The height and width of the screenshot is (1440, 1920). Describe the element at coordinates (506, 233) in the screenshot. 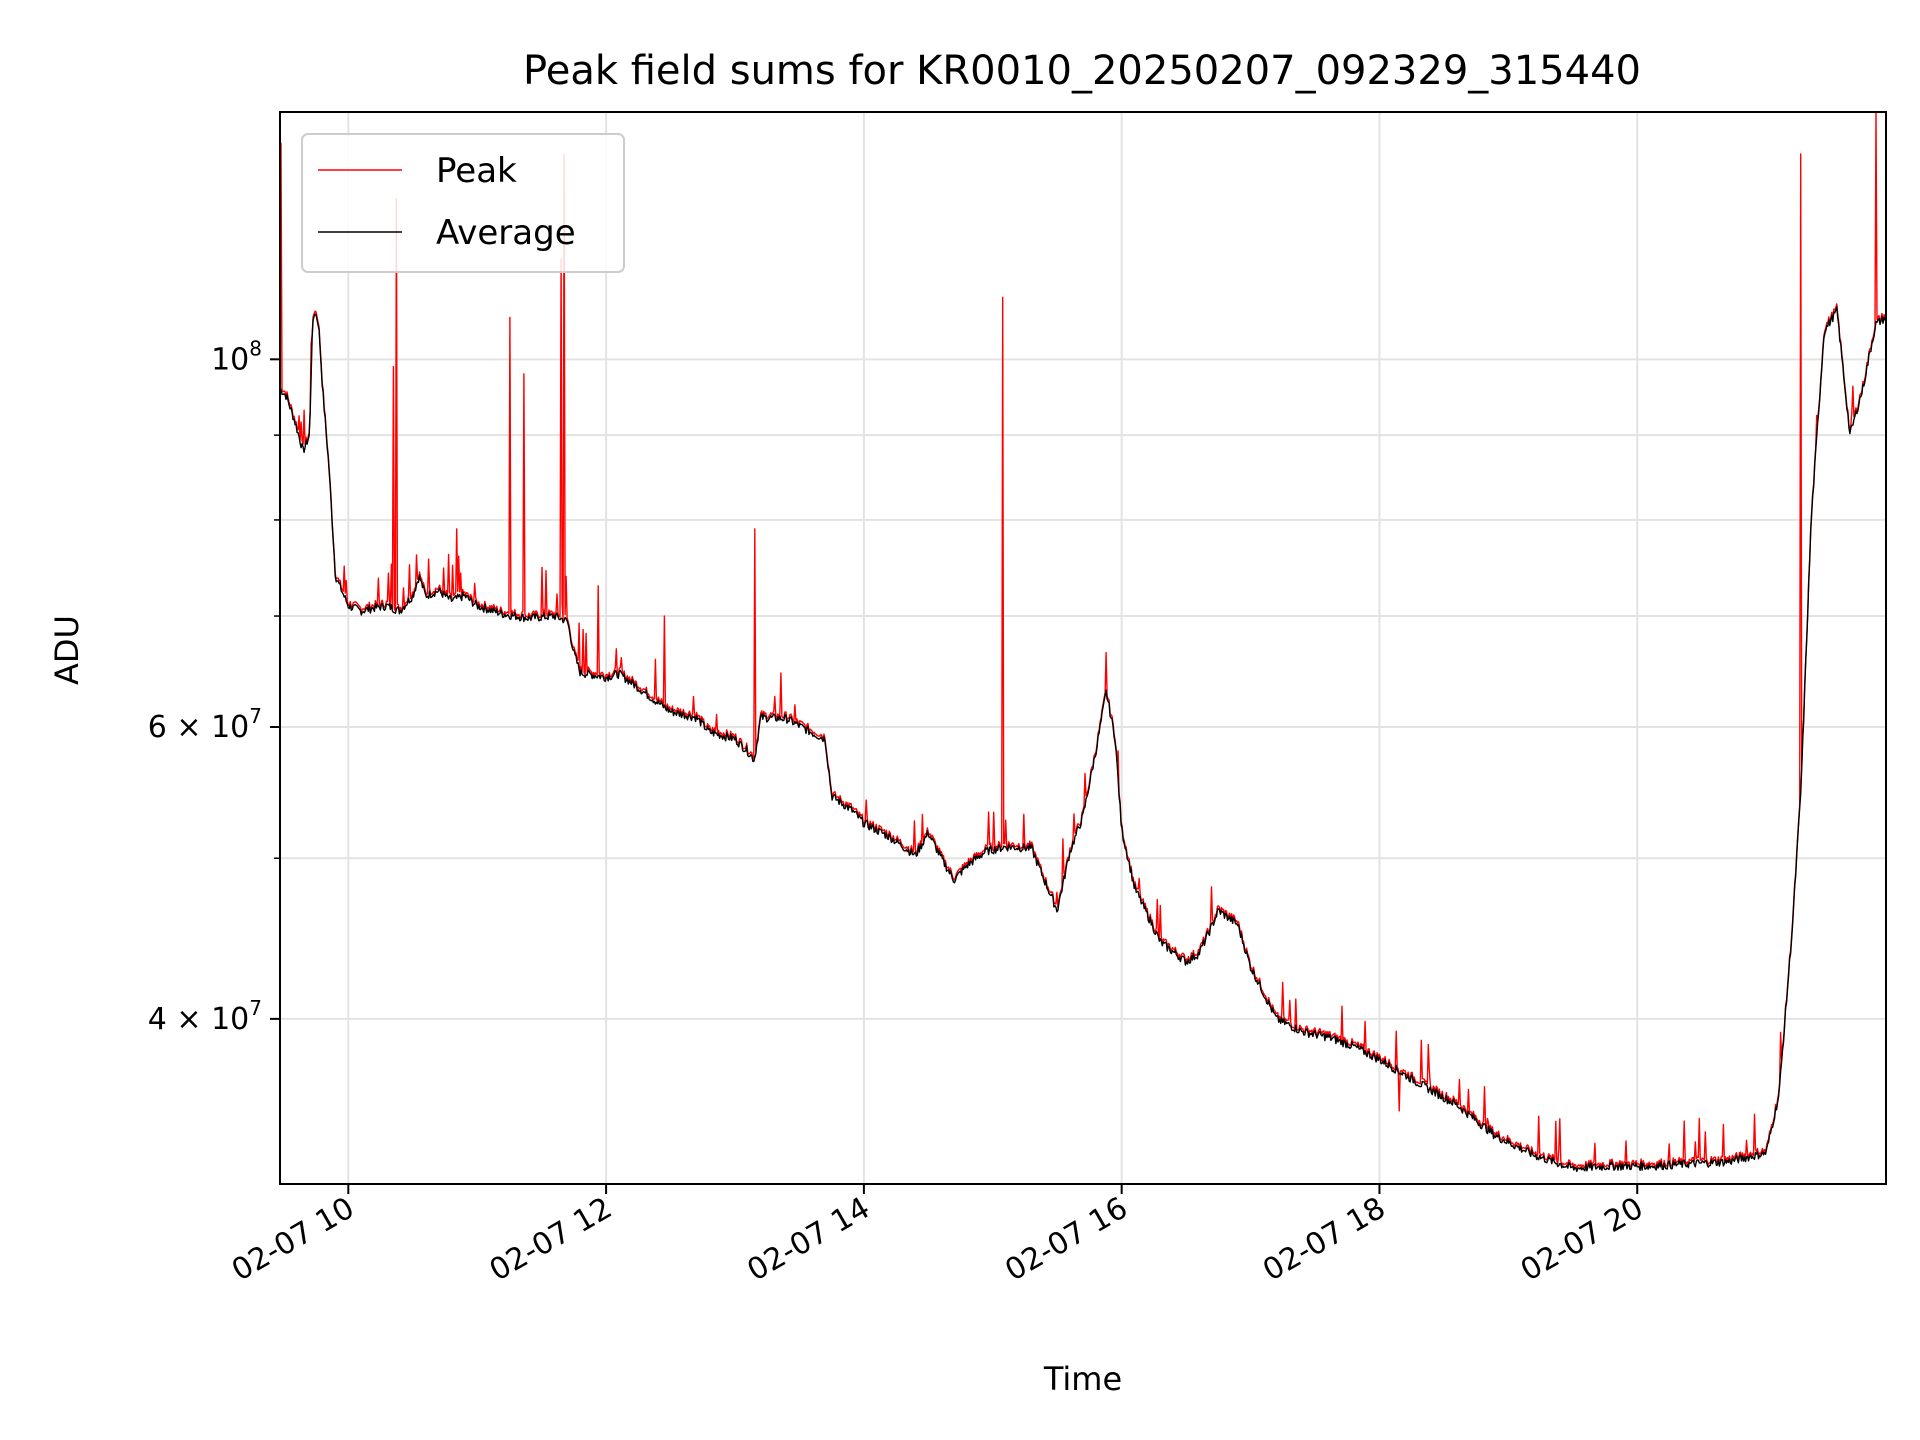

I see `legend-label-average: Average` at that location.